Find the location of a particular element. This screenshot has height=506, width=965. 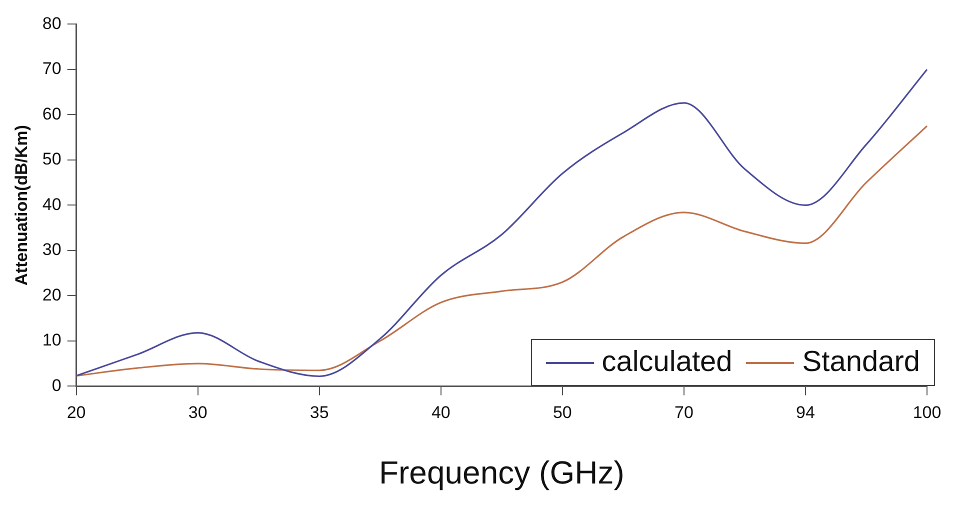

x-tick-label: 70 is located at coordinates (684, 412).